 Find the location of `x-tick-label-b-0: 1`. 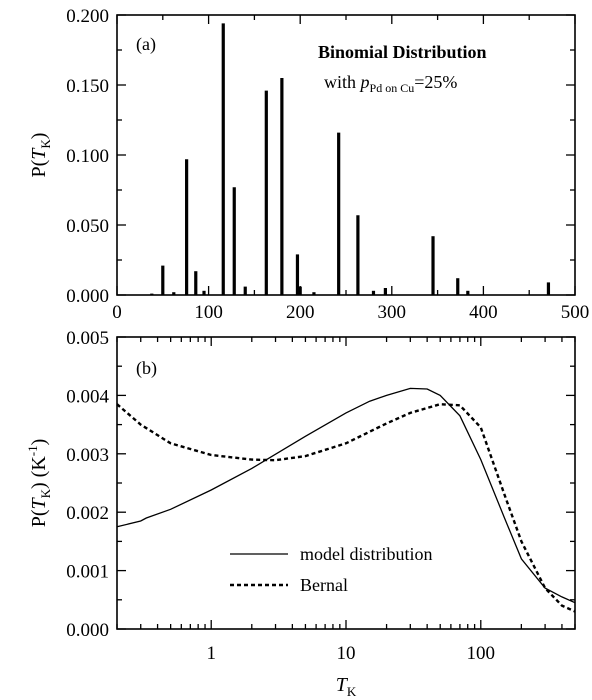

x-tick-label-b-0: 1 is located at coordinates (211, 653).